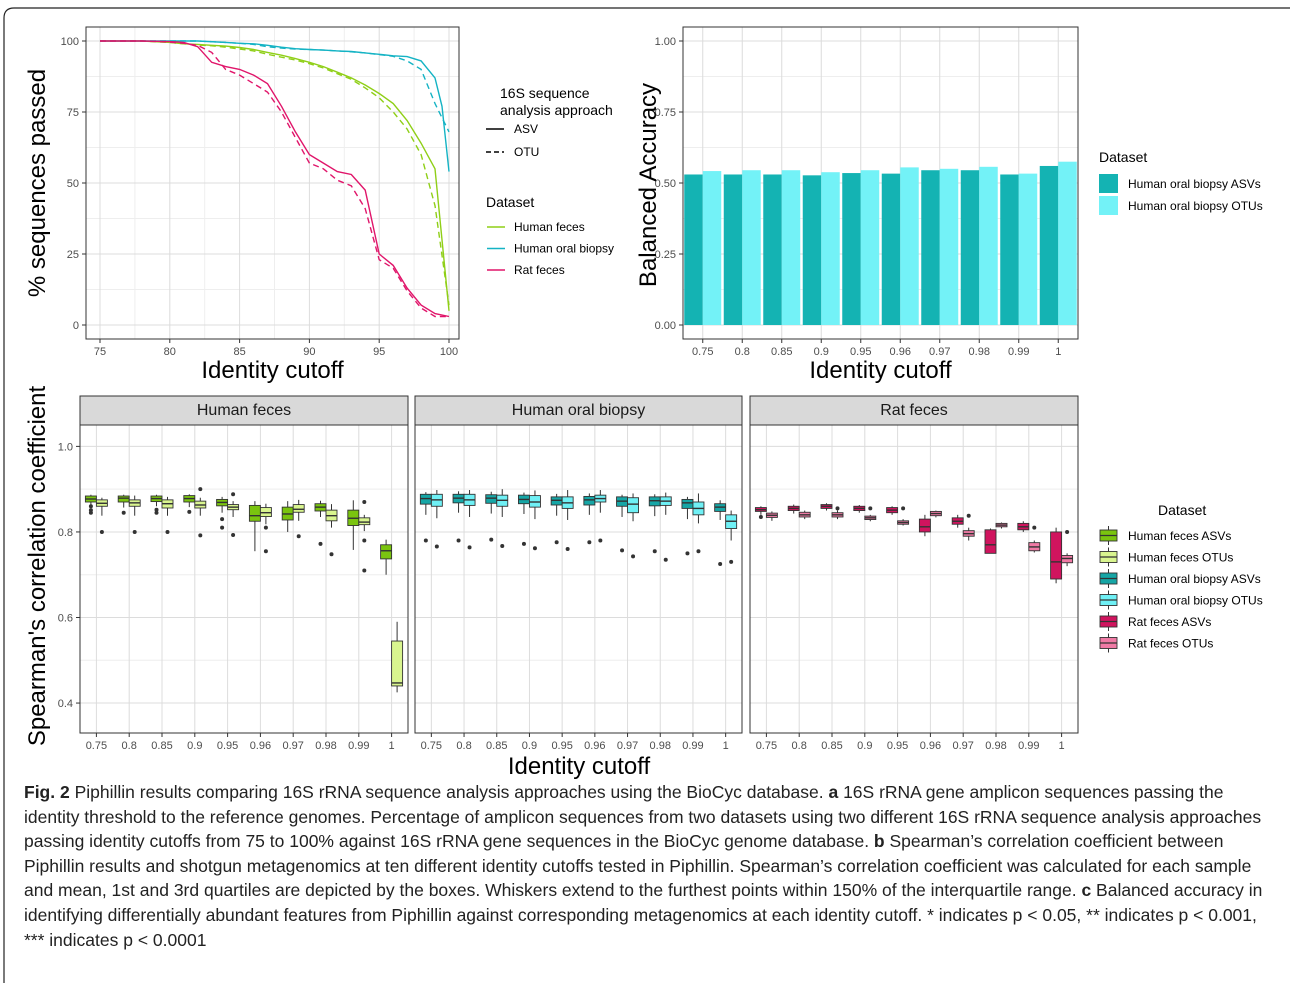 The width and height of the screenshot is (1290, 983). What do you see at coordinates (1170, 644) in the screenshot?
I see `legend-label: Rat feces OTUs` at bounding box center [1170, 644].